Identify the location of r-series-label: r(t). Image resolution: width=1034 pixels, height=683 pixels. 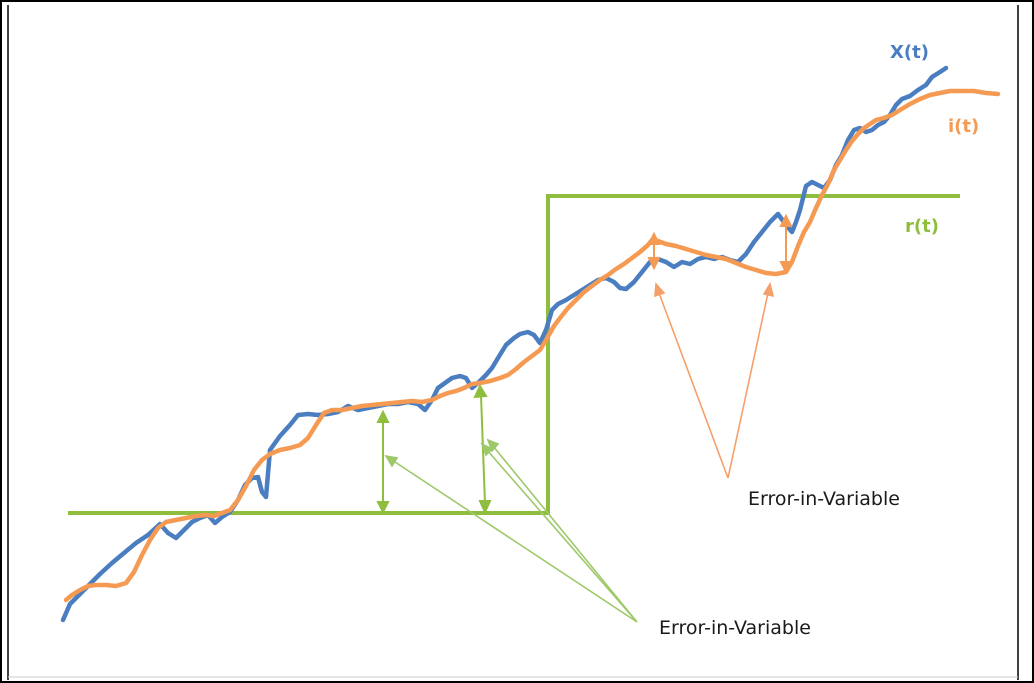
(922, 226).